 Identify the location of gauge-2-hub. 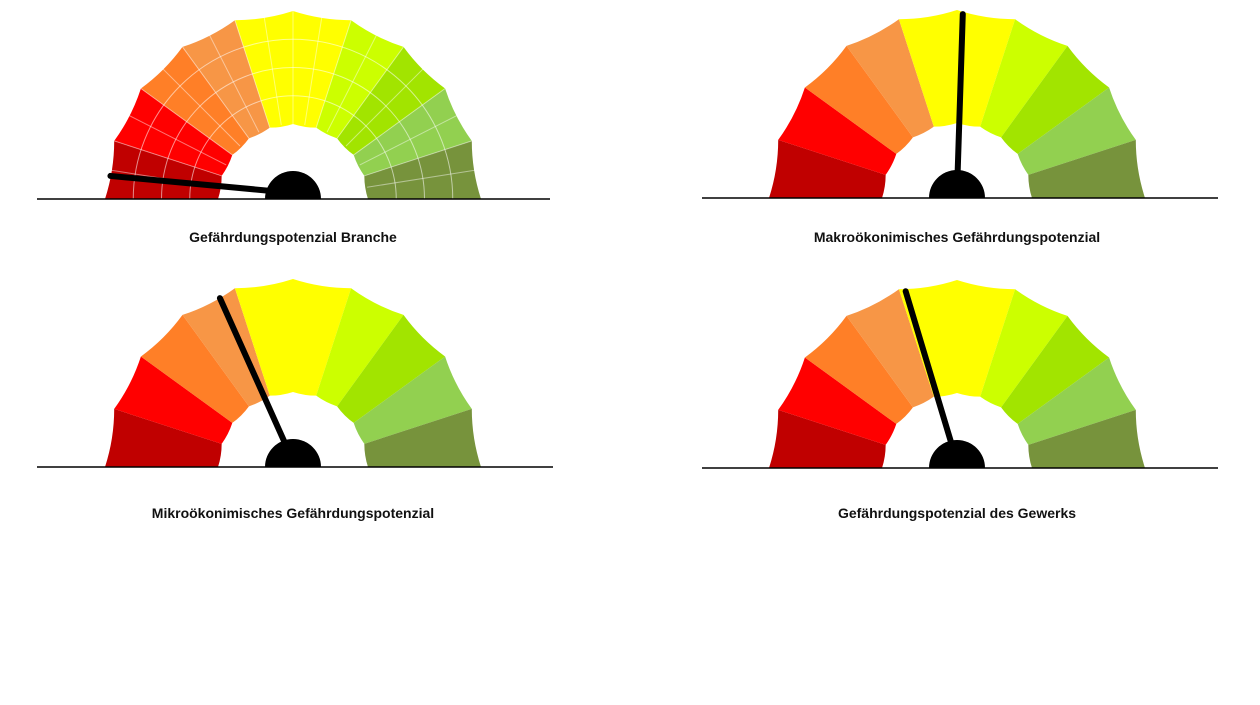
(293, 453).